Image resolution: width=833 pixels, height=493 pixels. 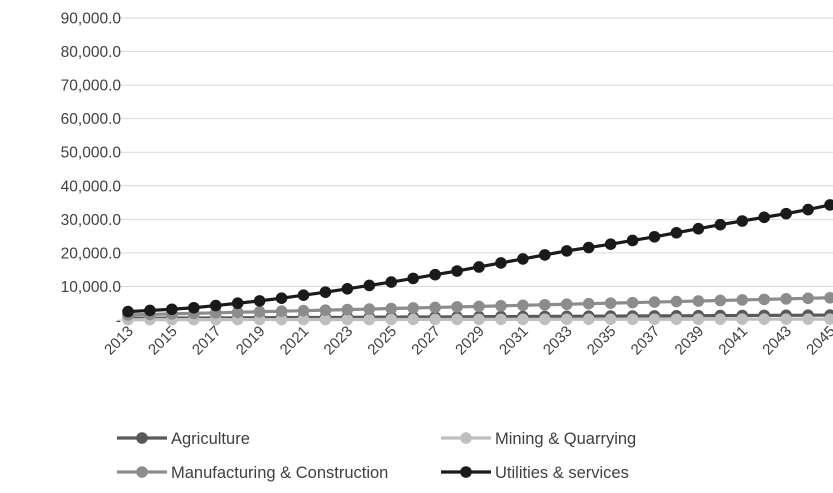 I want to click on x-tick-label: 2033, so click(x=558, y=341).